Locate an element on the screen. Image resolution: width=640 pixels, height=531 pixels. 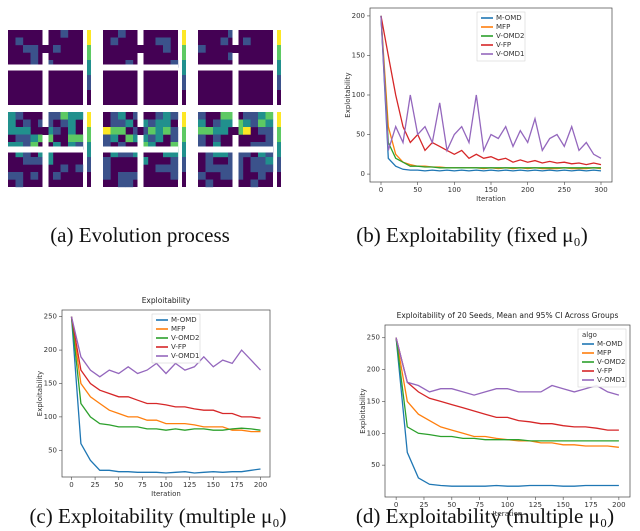
x-tick-label: 150 is located at coordinates (490, 190).